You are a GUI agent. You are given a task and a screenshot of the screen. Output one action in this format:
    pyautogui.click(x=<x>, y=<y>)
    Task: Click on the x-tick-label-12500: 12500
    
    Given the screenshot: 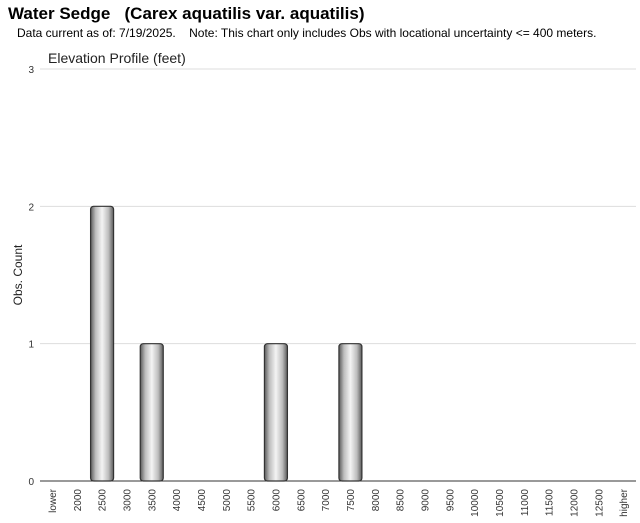 What is the action you would take?
    pyautogui.click(x=599, y=503)
    